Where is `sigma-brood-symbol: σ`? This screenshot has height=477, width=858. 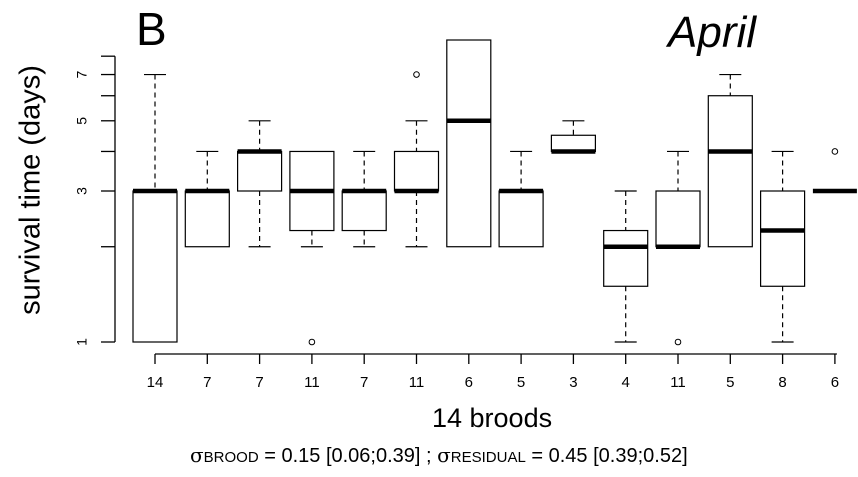 sigma-brood-symbol: σ is located at coordinates (197, 455).